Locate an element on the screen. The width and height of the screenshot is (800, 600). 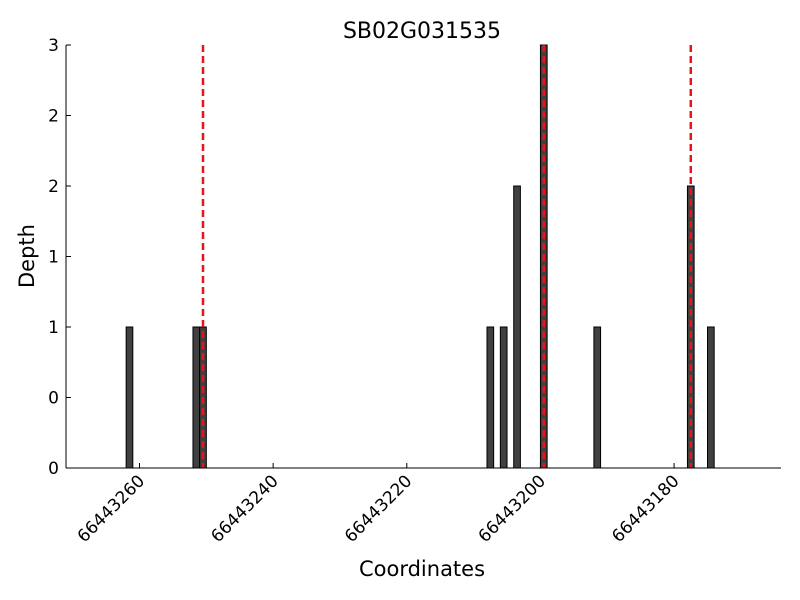
x-tick-label: 66443260 is located at coordinates (111, 508).